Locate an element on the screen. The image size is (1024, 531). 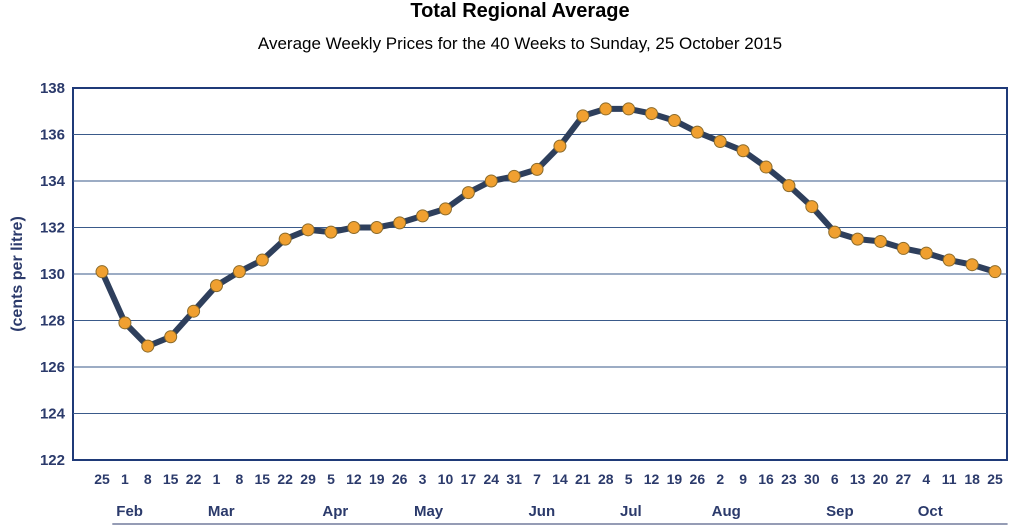
x-tick-label: 13 is located at coordinates (858, 479).